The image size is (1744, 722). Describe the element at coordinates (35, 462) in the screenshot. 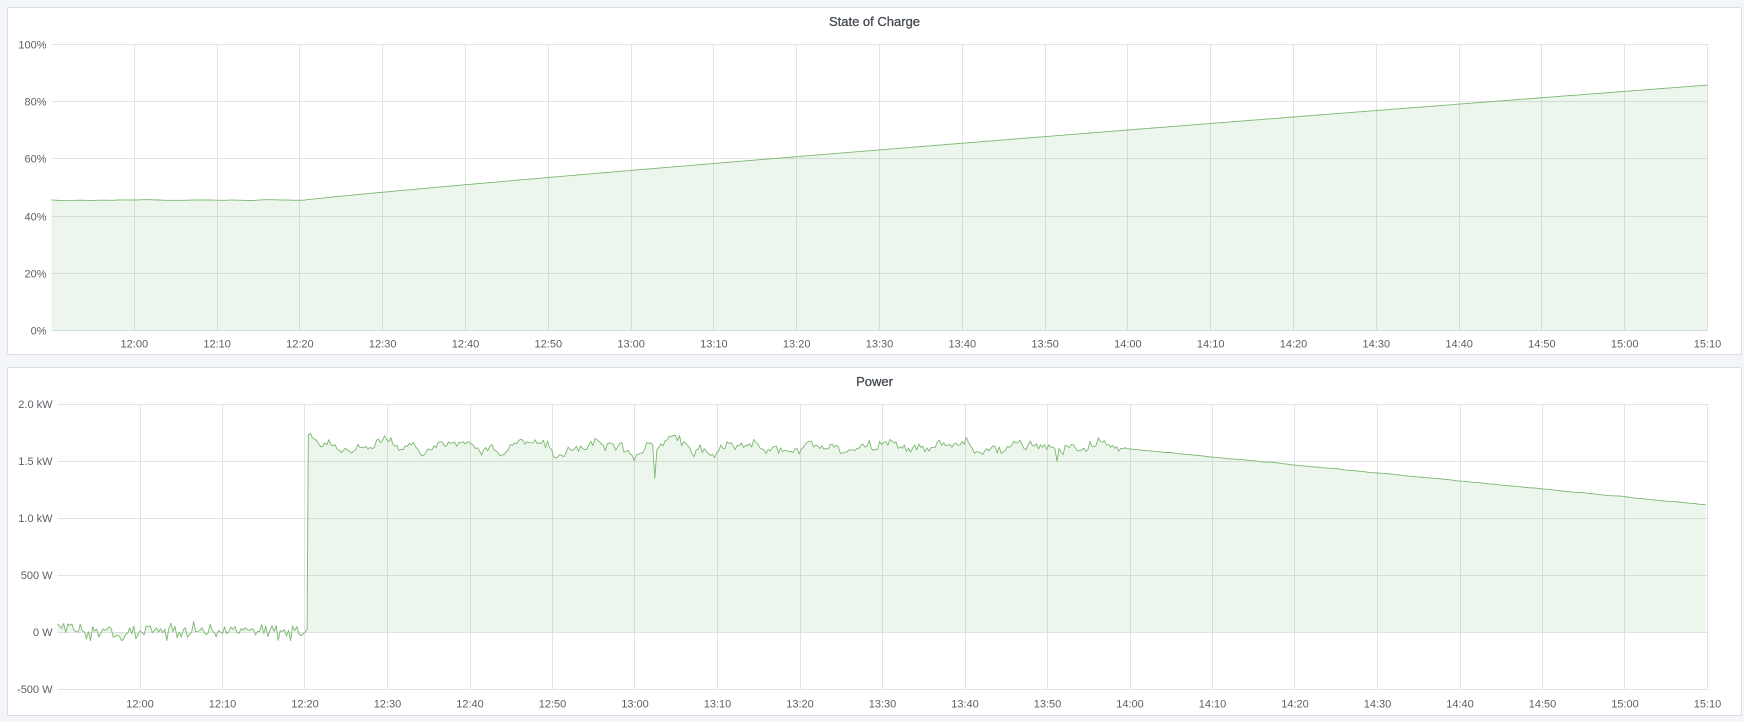

I see `svg-text: 1.5 kW` at that location.